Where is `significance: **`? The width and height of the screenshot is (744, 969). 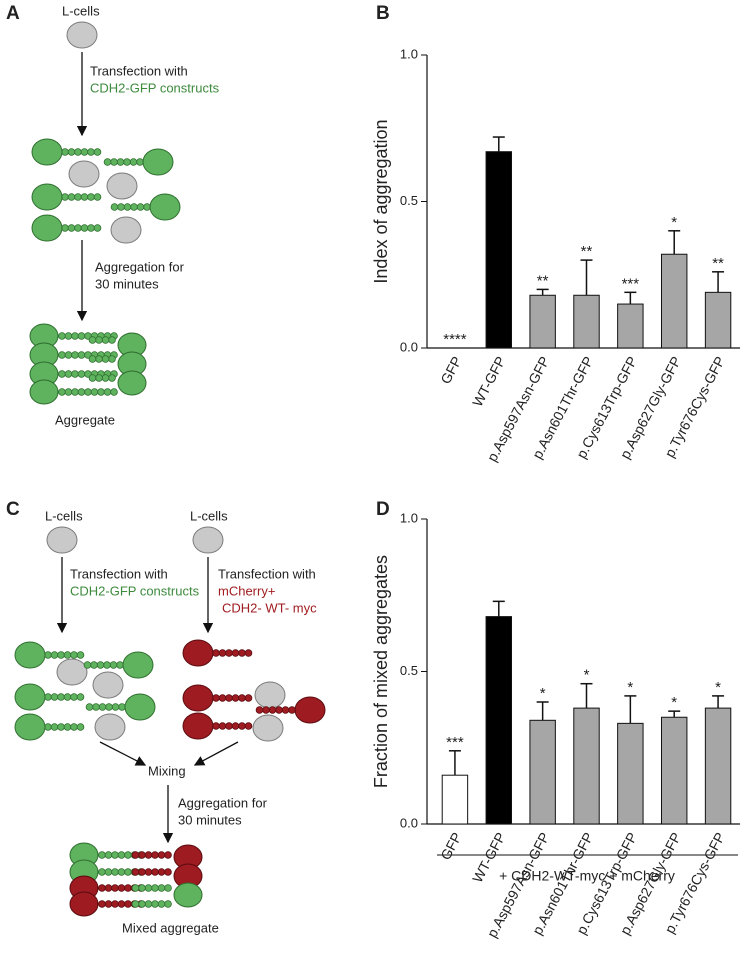 significance: ** is located at coordinates (587, 251).